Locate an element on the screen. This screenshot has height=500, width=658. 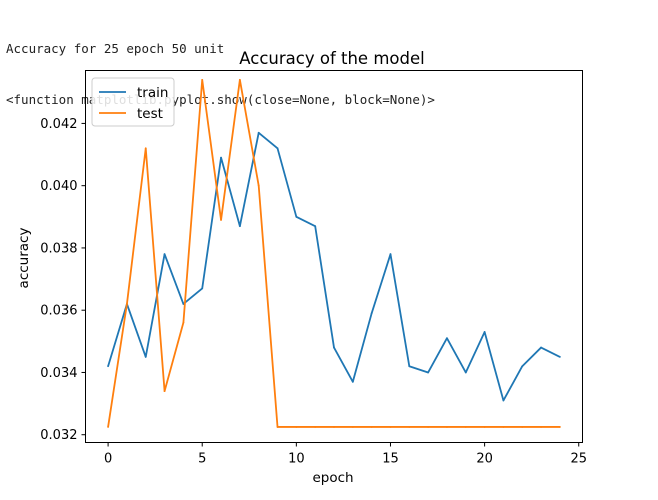
y-axis: 0.032 0.034 0.036 0.038 0.040 0.042 is located at coordinates (62, 280).